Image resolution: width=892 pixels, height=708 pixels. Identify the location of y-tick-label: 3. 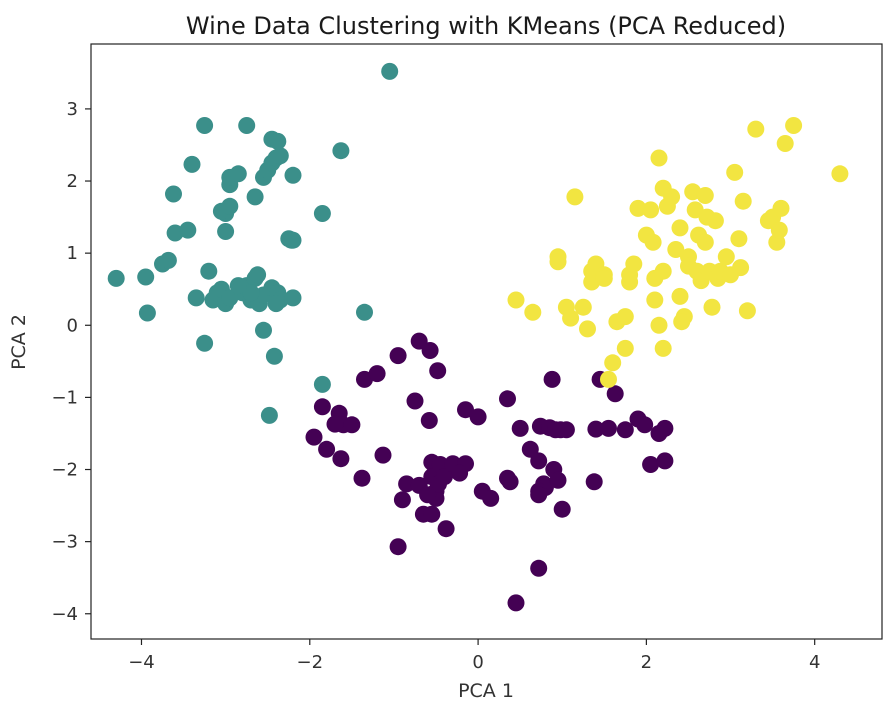
(72, 109).